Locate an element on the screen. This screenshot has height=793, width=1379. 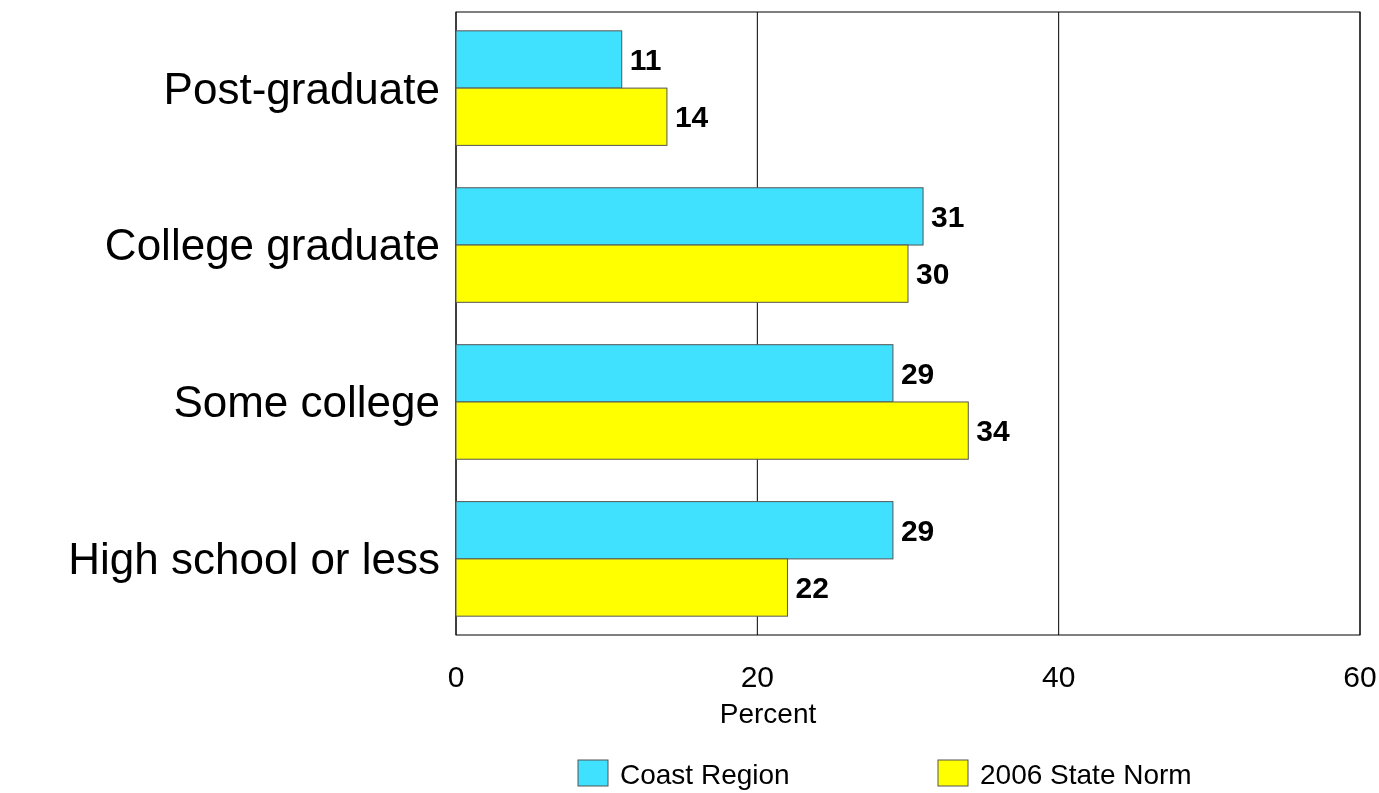
y-tick-label: College graduate is located at coordinates (272, 245).